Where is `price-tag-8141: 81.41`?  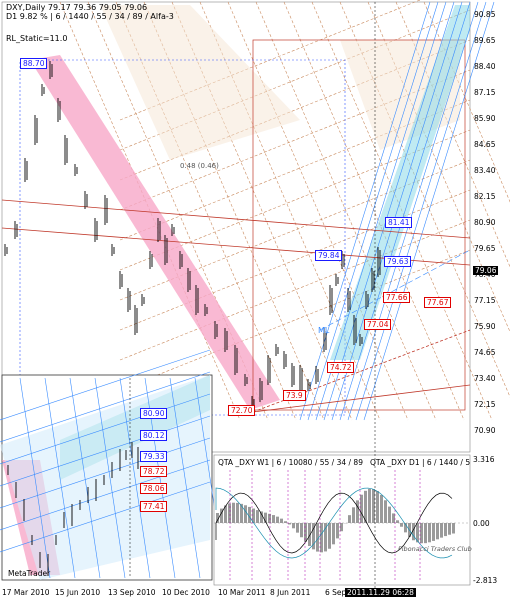 price-tag-8141: 81.41 is located at coordinates (399, 222).